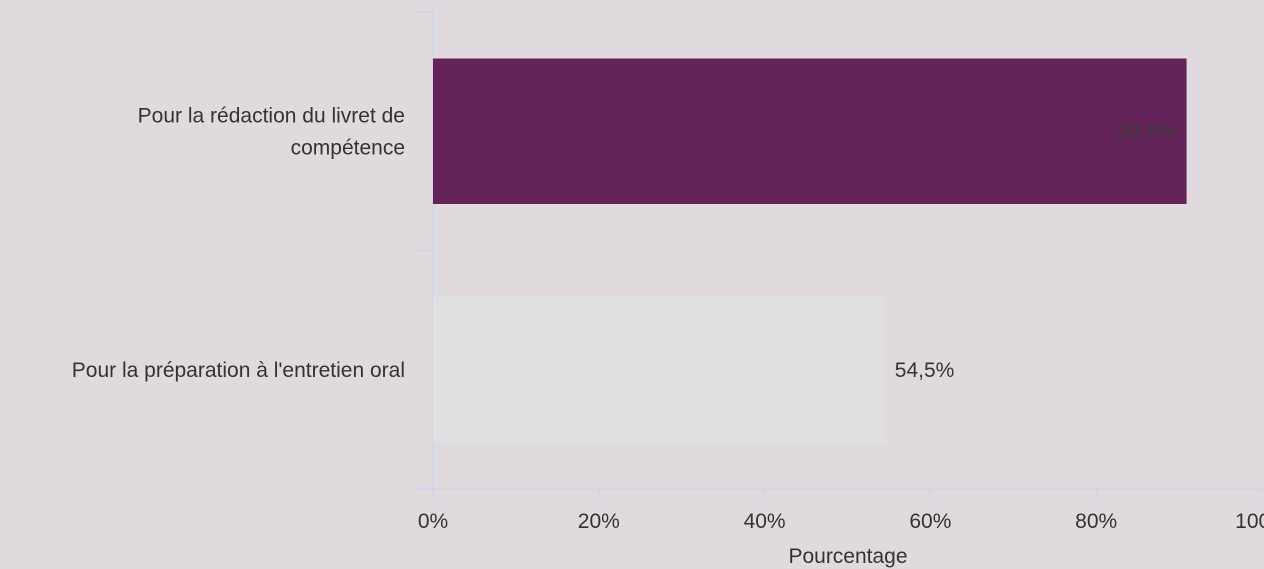 The width and height of the screenshot is (1264, 569). I want to click on x-tick-label: 20%, so click(599, 521).